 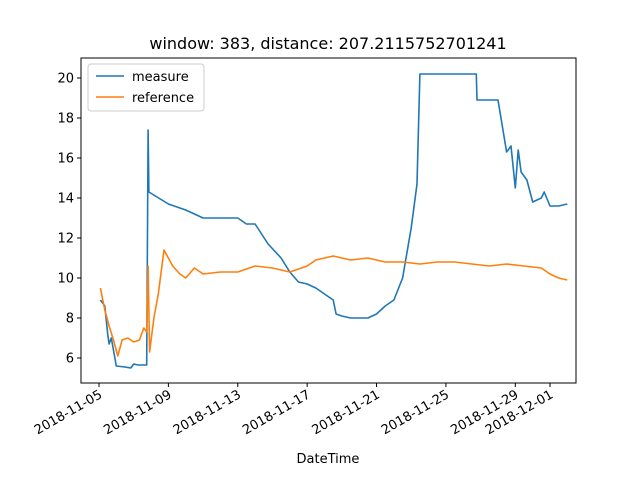 What do you see at coordinates (65, 199) in the screenshot?
I see `y-tick-label: 14` at bounding box center [65, 199].